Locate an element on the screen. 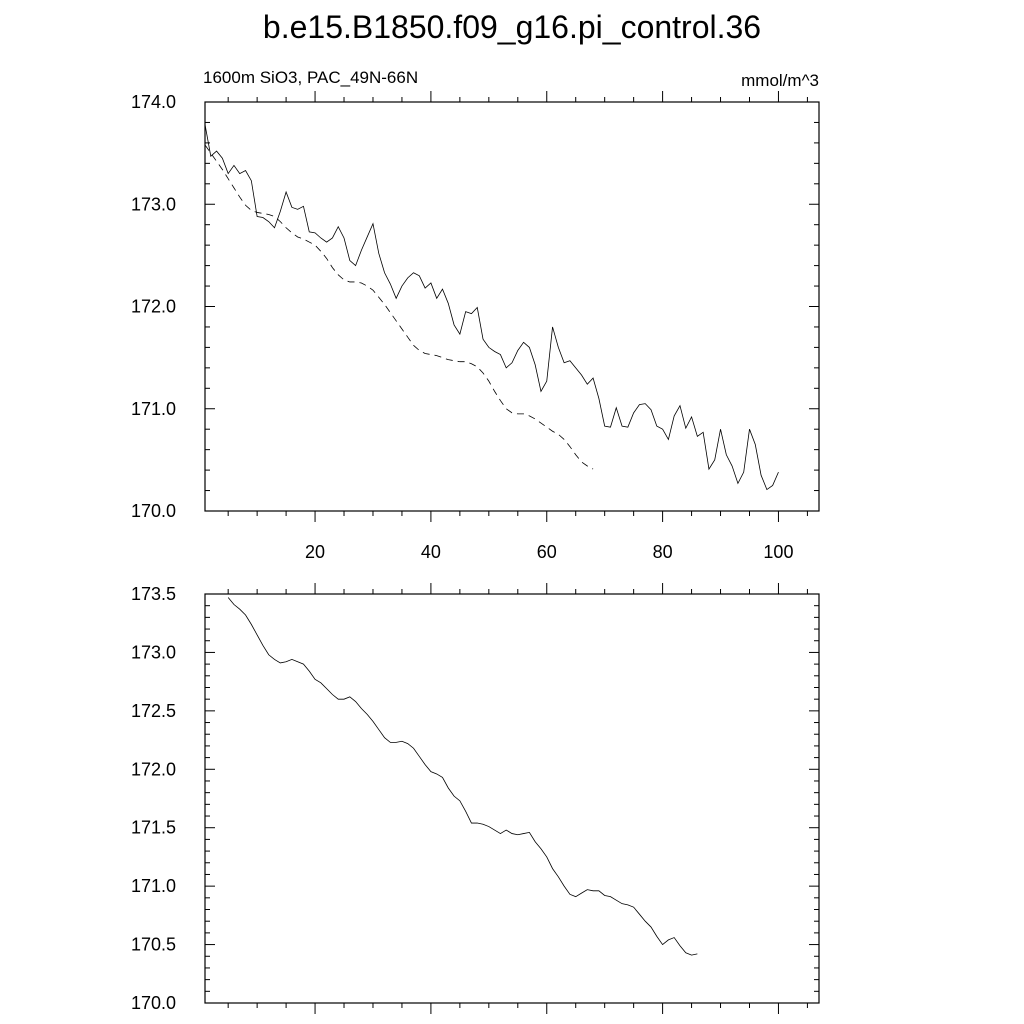  top-x-tick-label: 20 is located at coordinates (315, 552).